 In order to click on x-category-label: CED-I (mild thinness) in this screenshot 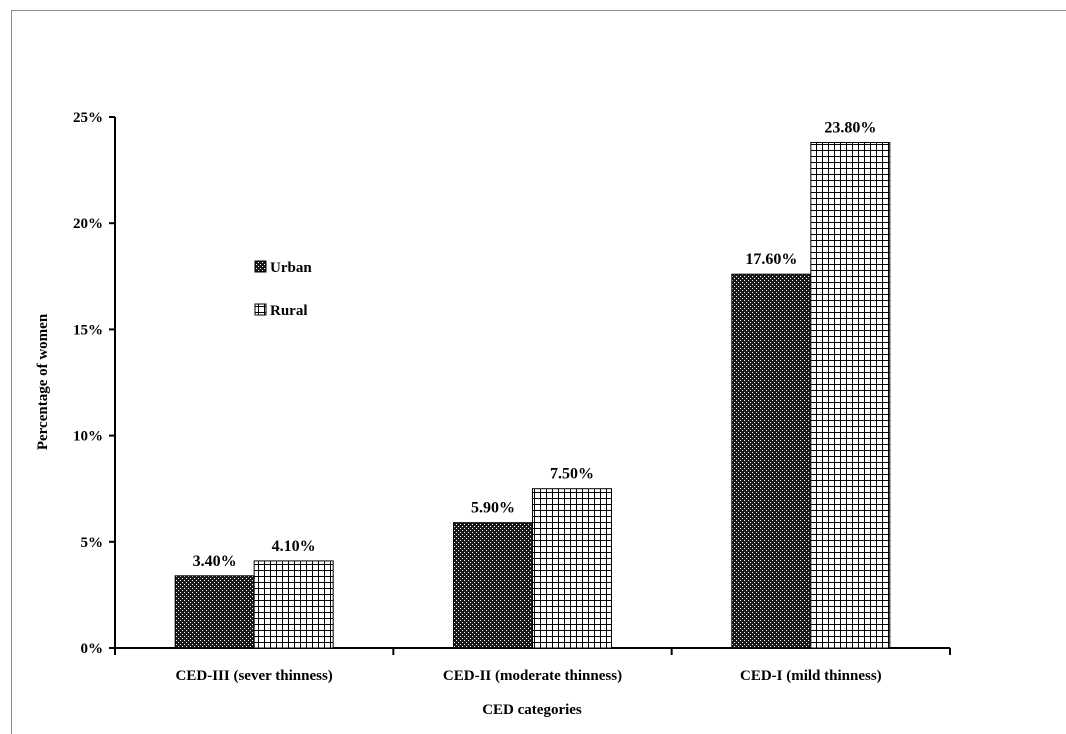, I will do `click(811, 676)`.